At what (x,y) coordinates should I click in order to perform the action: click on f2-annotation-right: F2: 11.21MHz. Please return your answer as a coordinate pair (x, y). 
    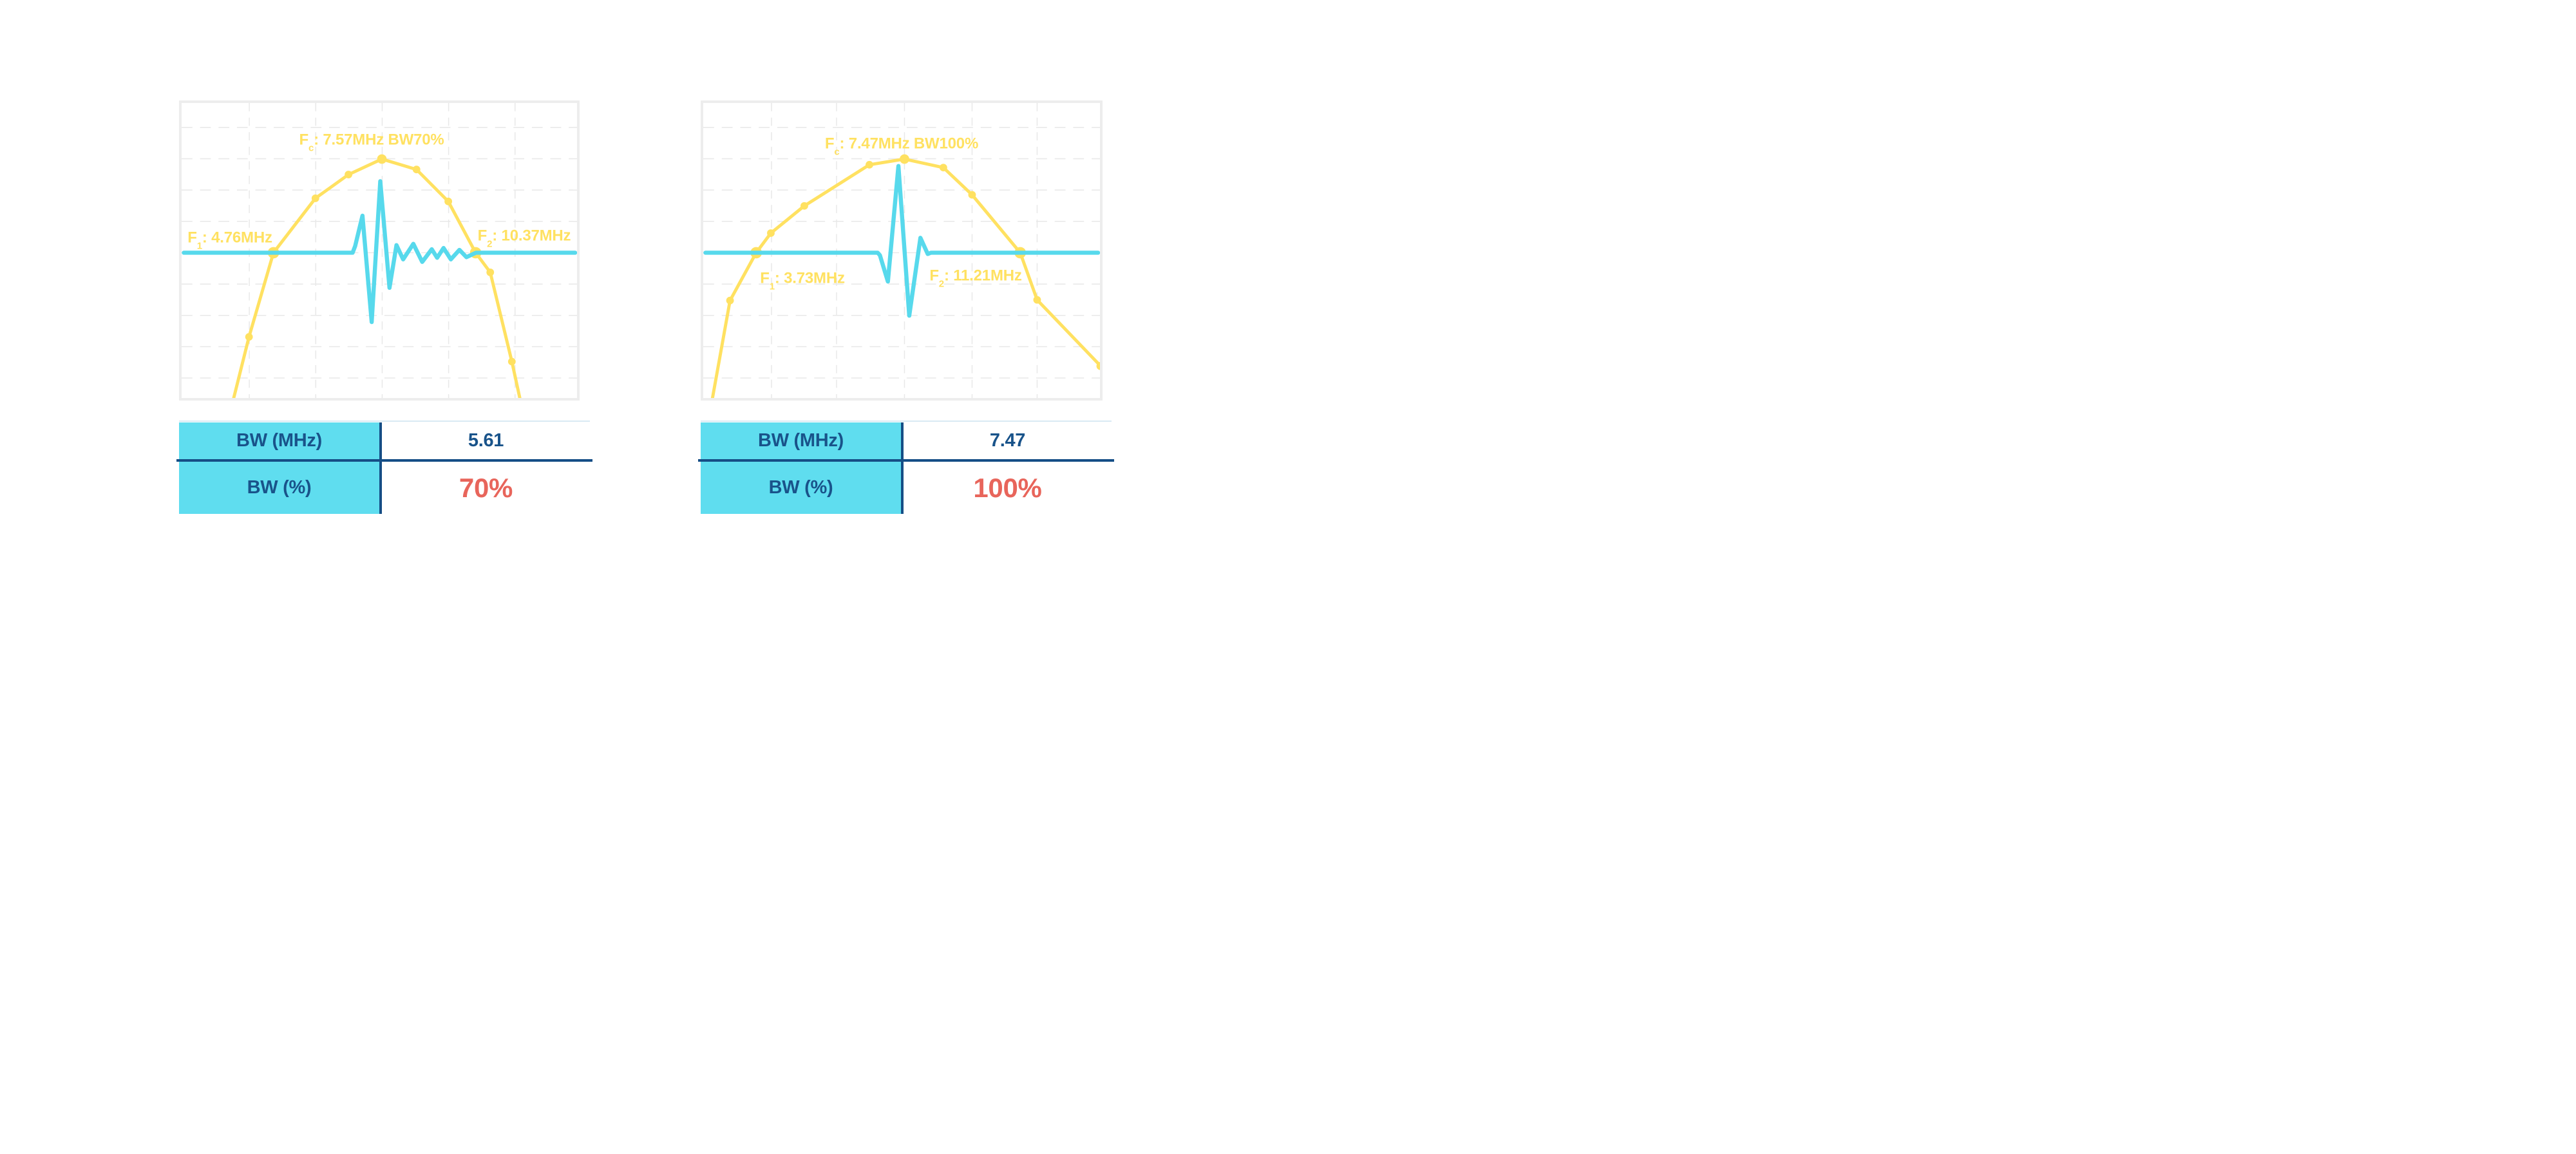
    Looking at the image, I should click on (975, 278).